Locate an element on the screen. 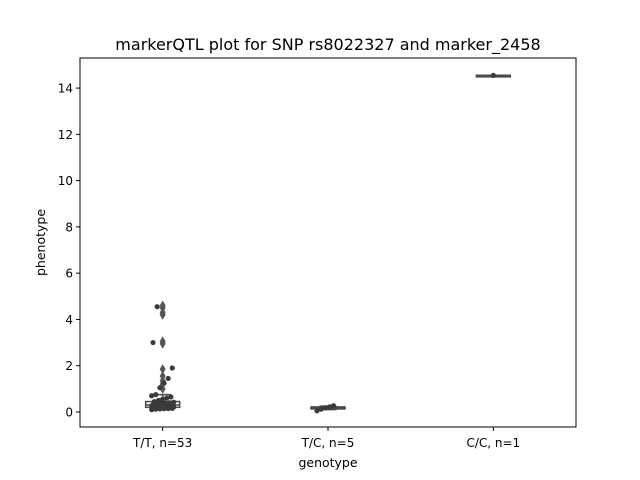 This screenshot has width=640, height=480. y-tick-label: 0 is located at coordinates (69, 412).